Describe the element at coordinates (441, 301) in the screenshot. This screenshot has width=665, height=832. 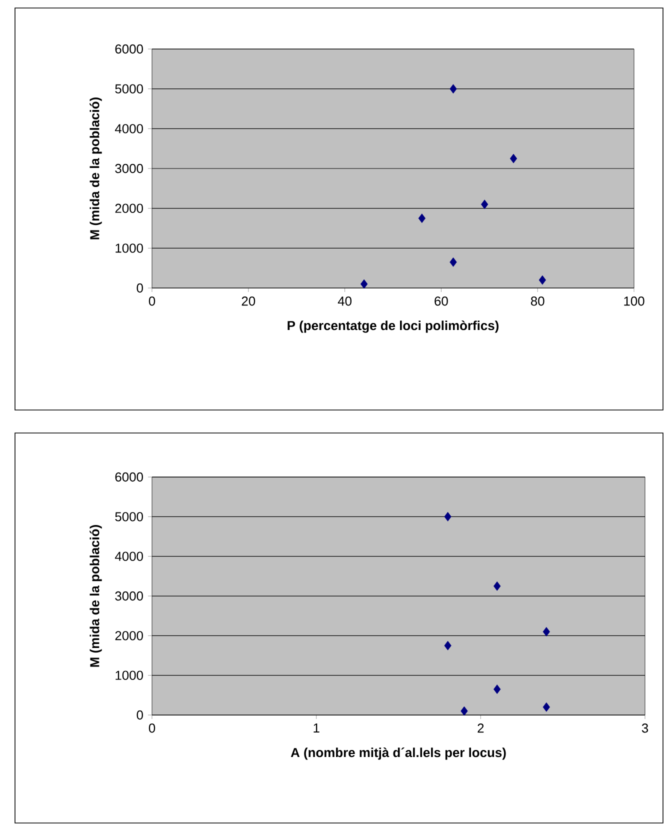
I see `x-tick-label: 60` at that location.